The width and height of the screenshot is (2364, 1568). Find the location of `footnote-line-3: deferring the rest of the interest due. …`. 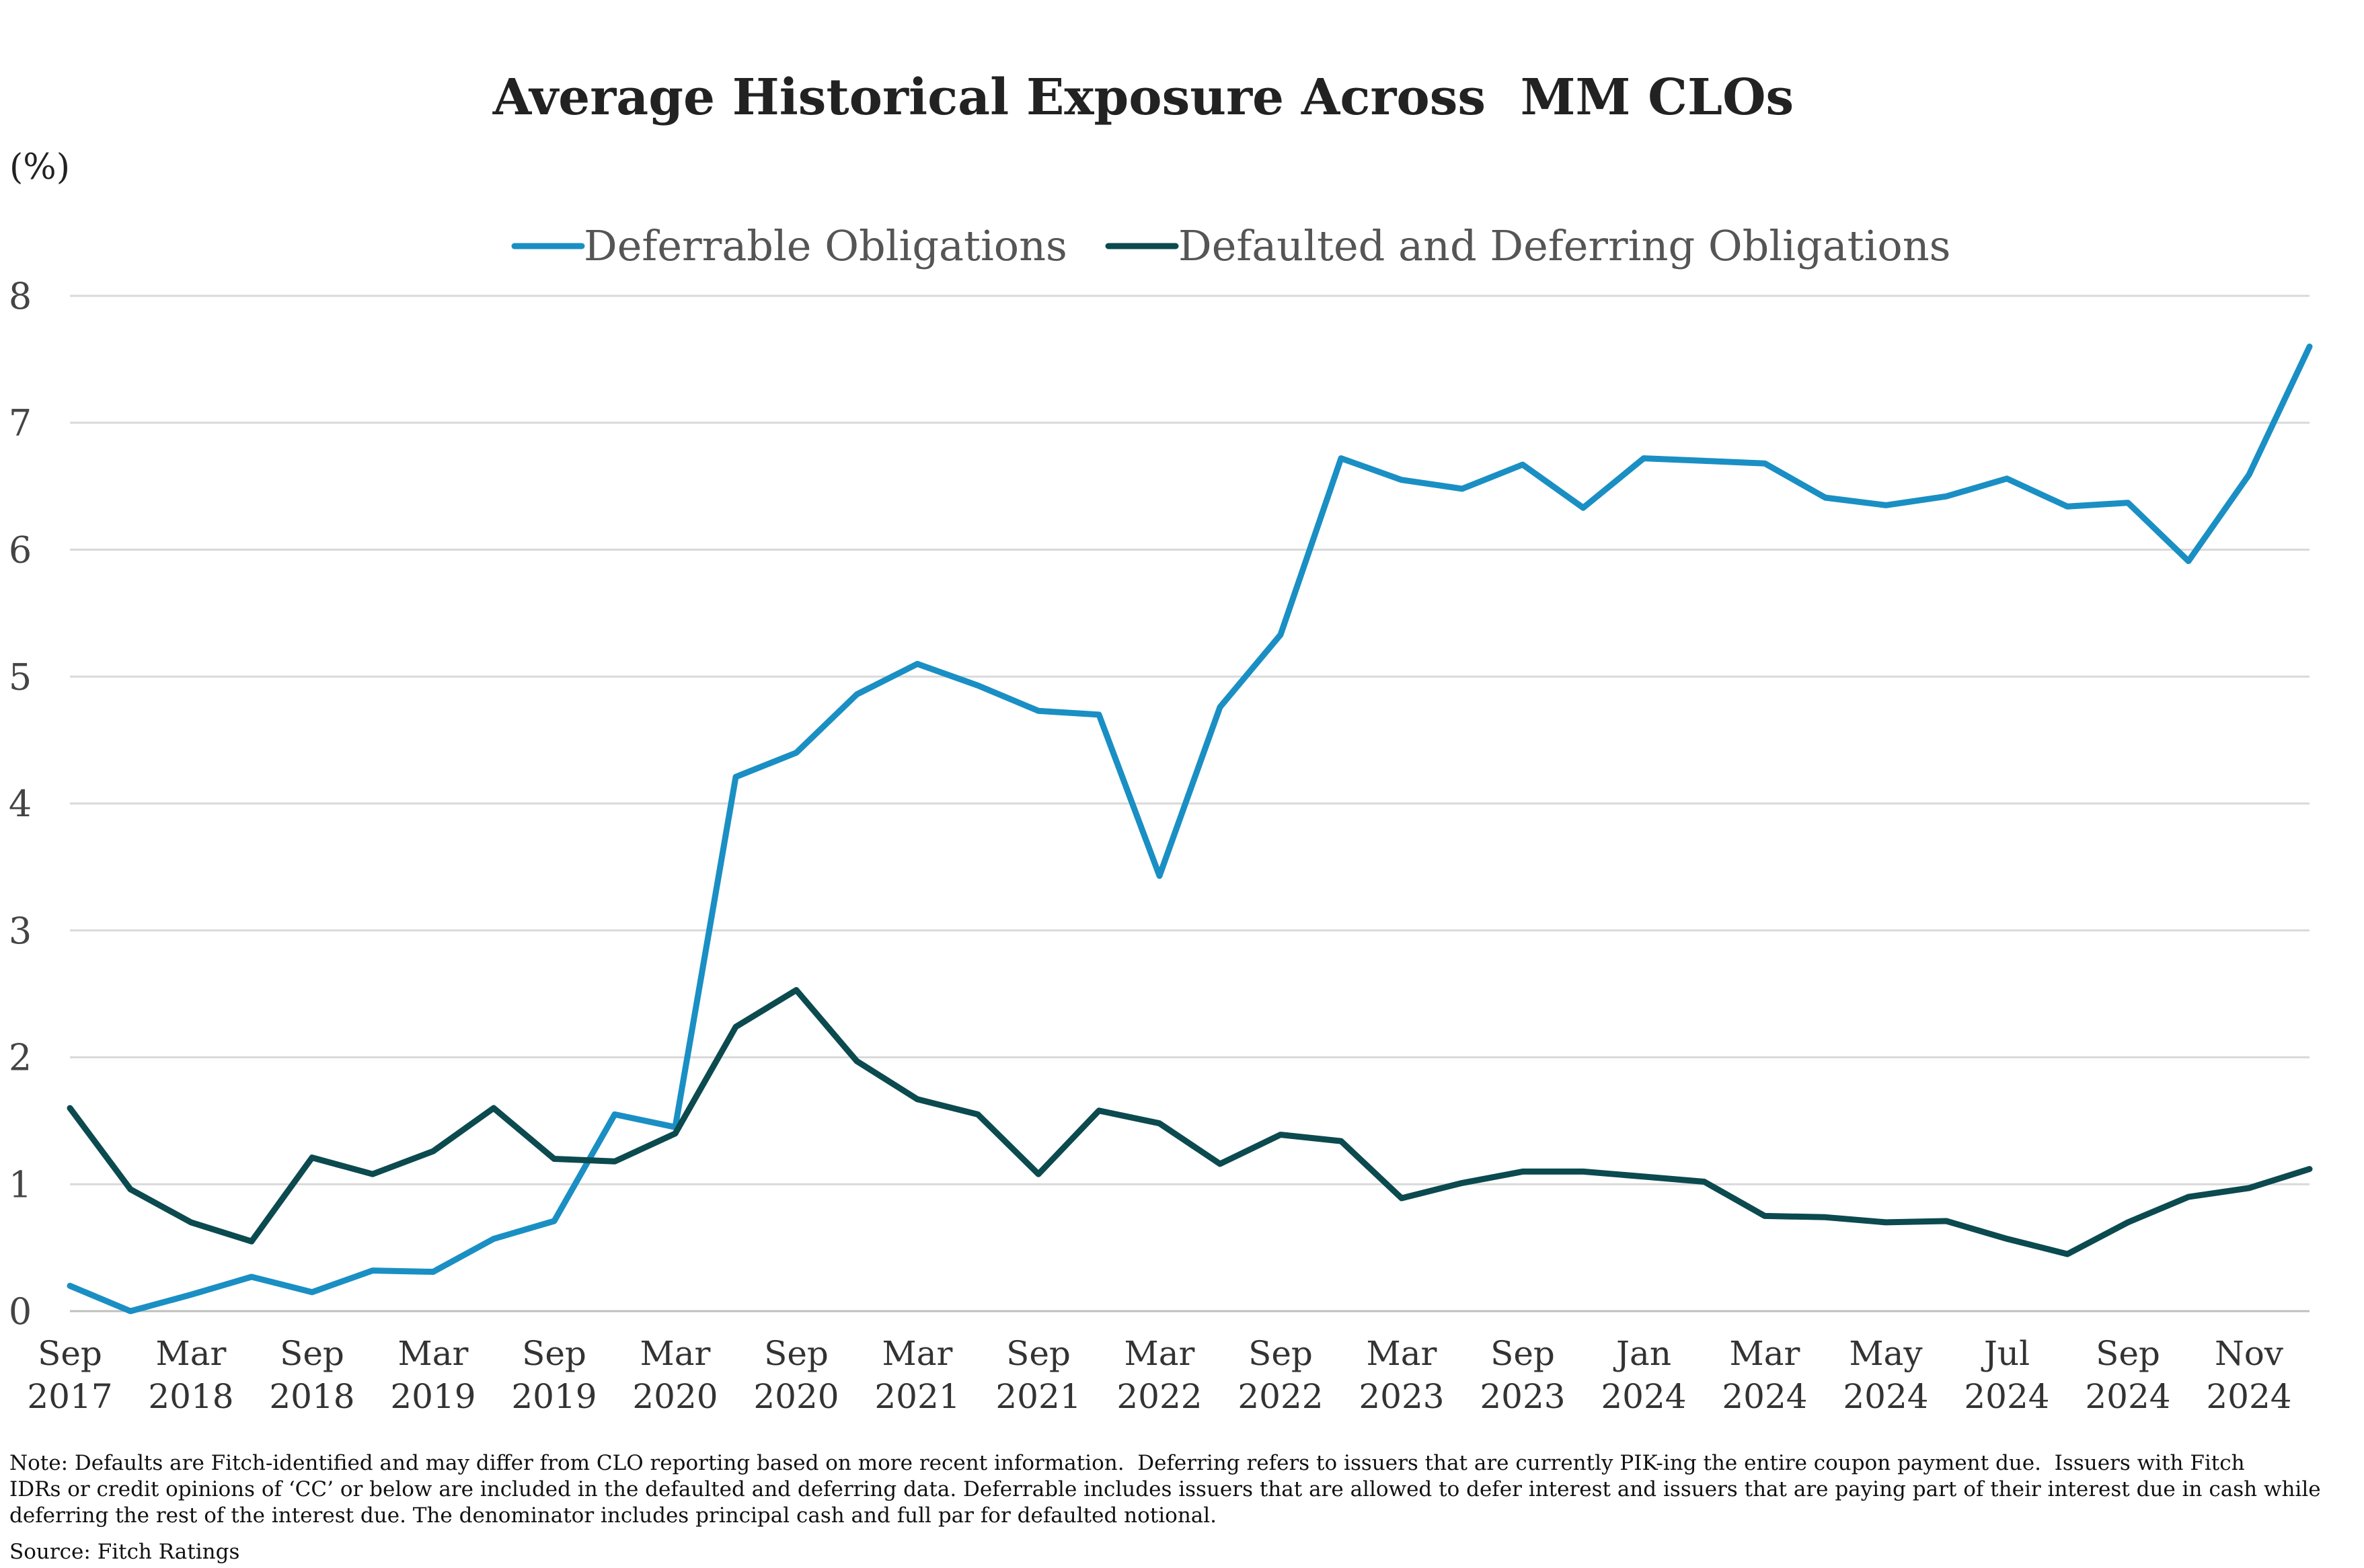

footnote-line-3: deferring the rest of the interest due. … is located at coordinates (613, 1515).